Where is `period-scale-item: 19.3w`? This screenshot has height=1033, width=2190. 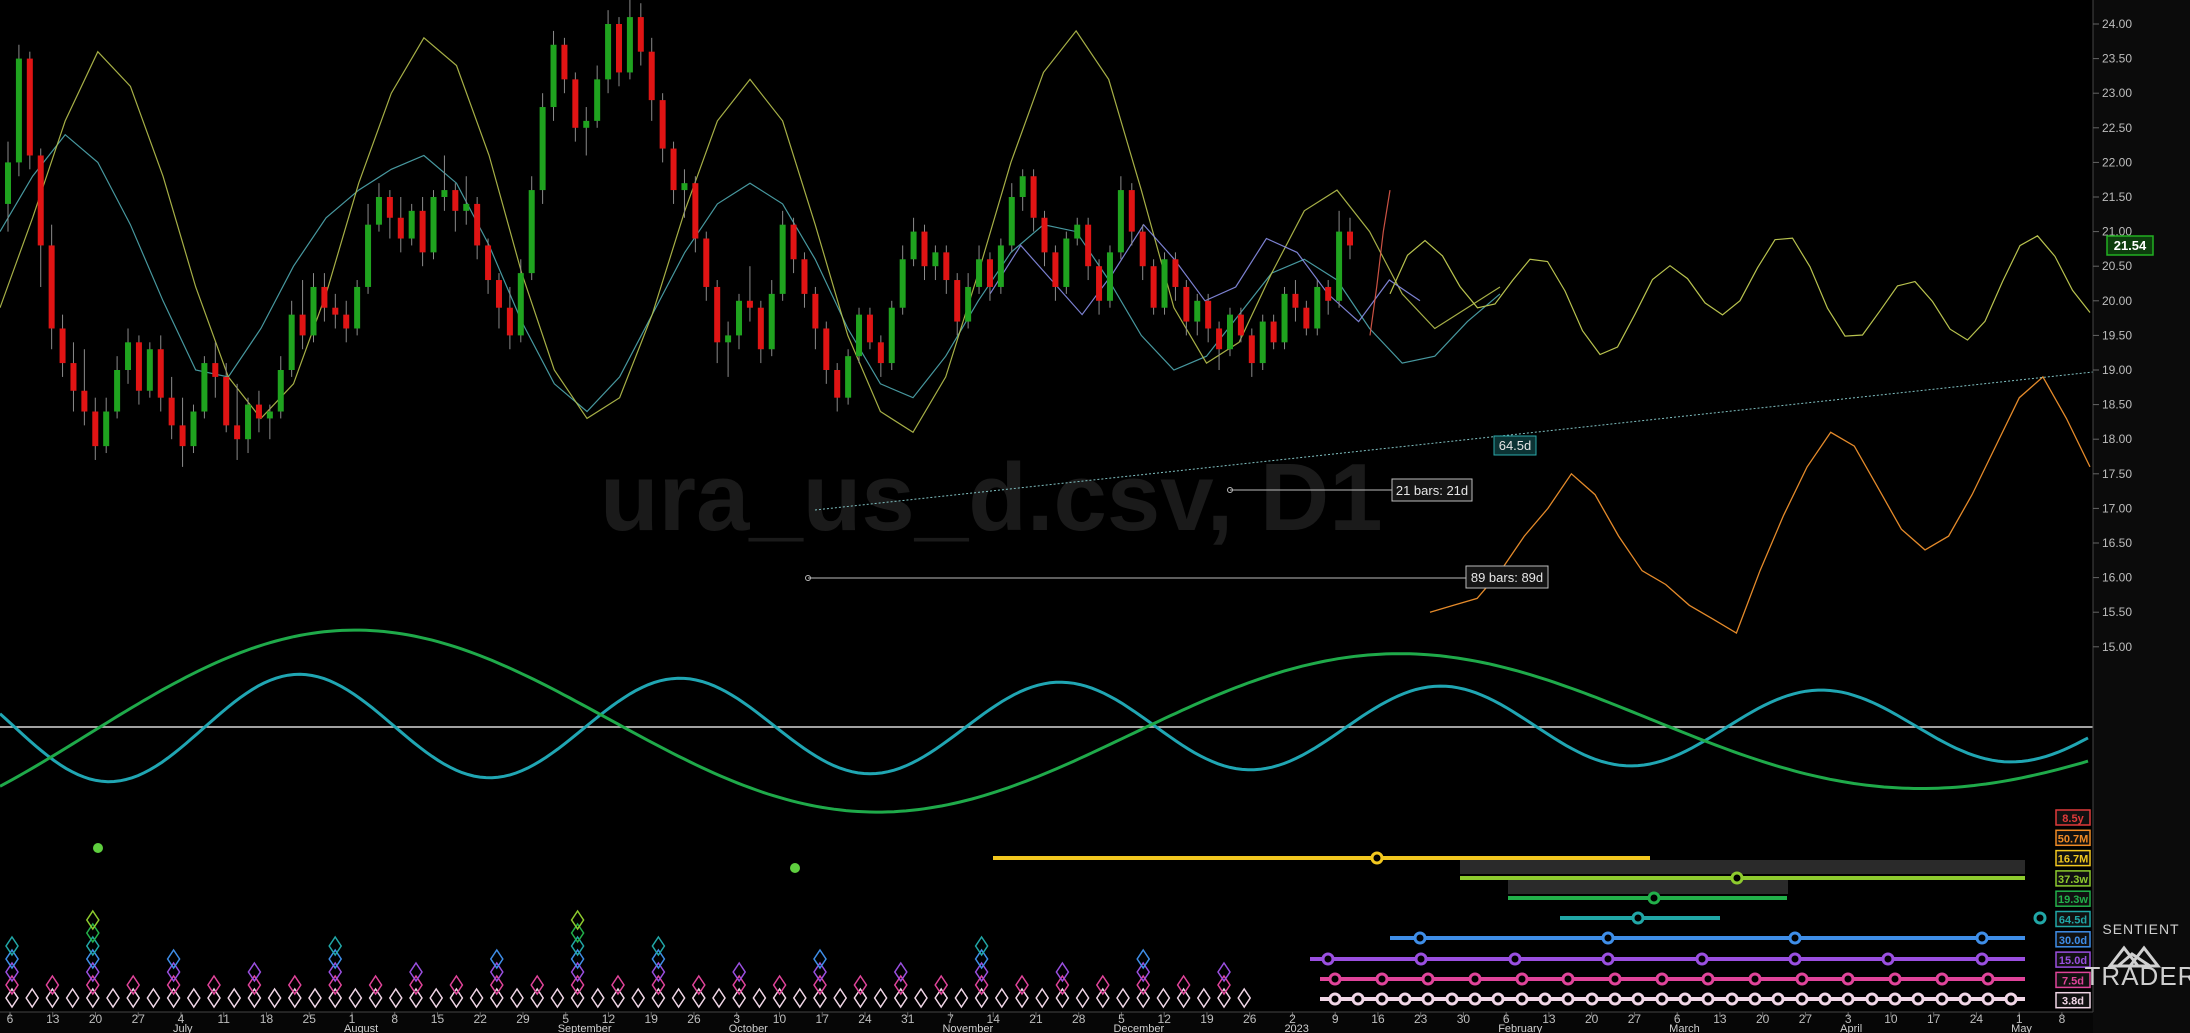 period-scale-item: 19.3w is located at coordinates (2073, 898).